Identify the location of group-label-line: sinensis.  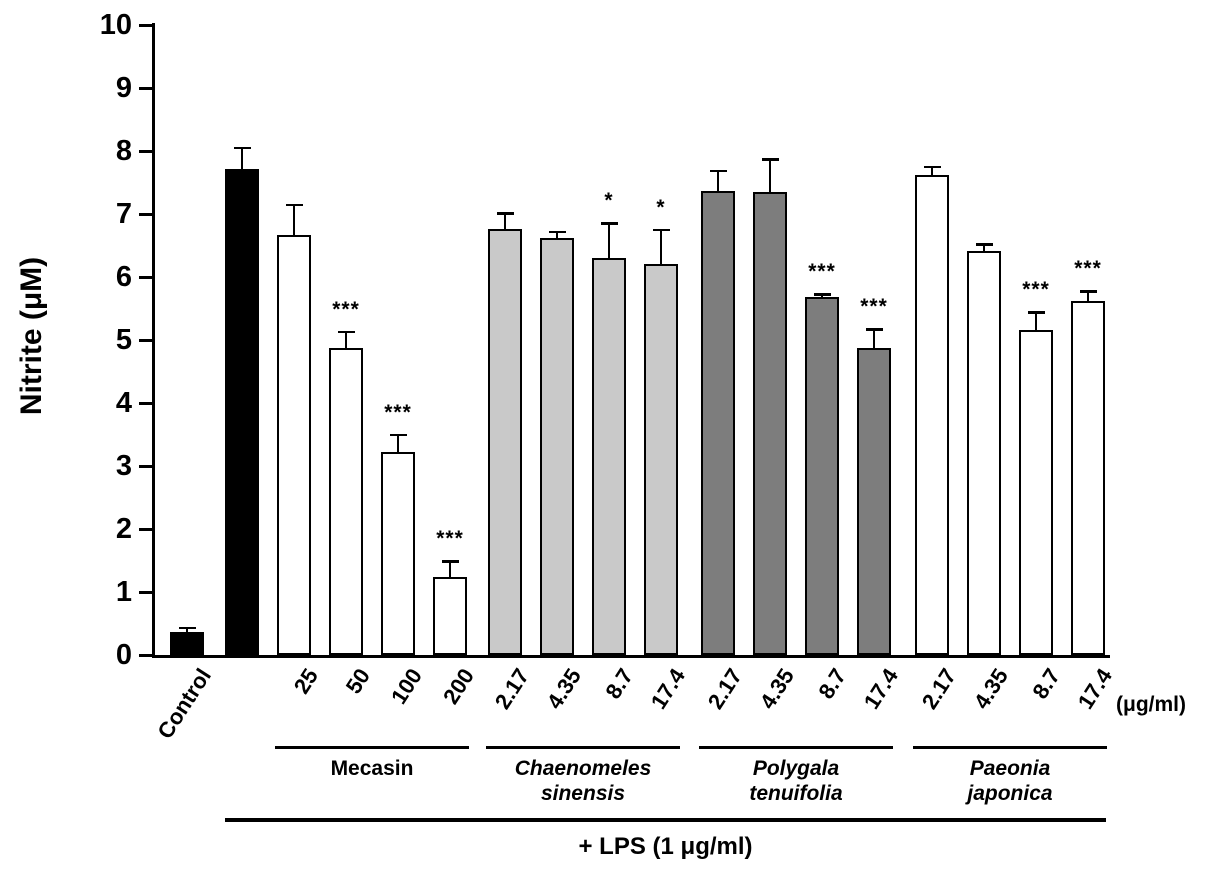
(583, 793).